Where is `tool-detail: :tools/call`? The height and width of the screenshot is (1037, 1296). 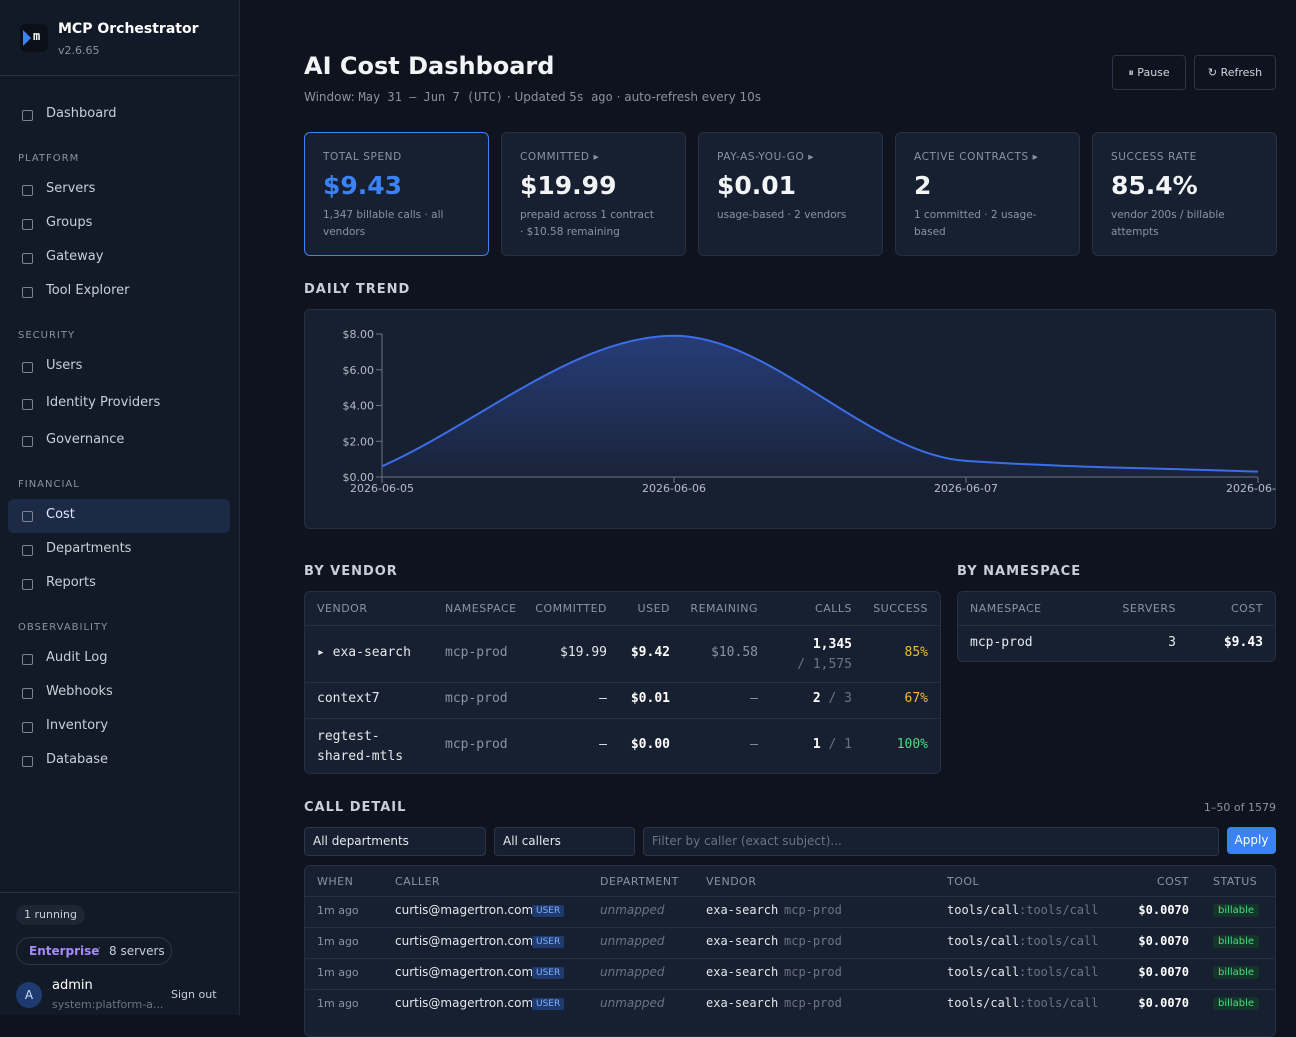
tool-detail: :tools/call is located at coordinates (1059, 1003).